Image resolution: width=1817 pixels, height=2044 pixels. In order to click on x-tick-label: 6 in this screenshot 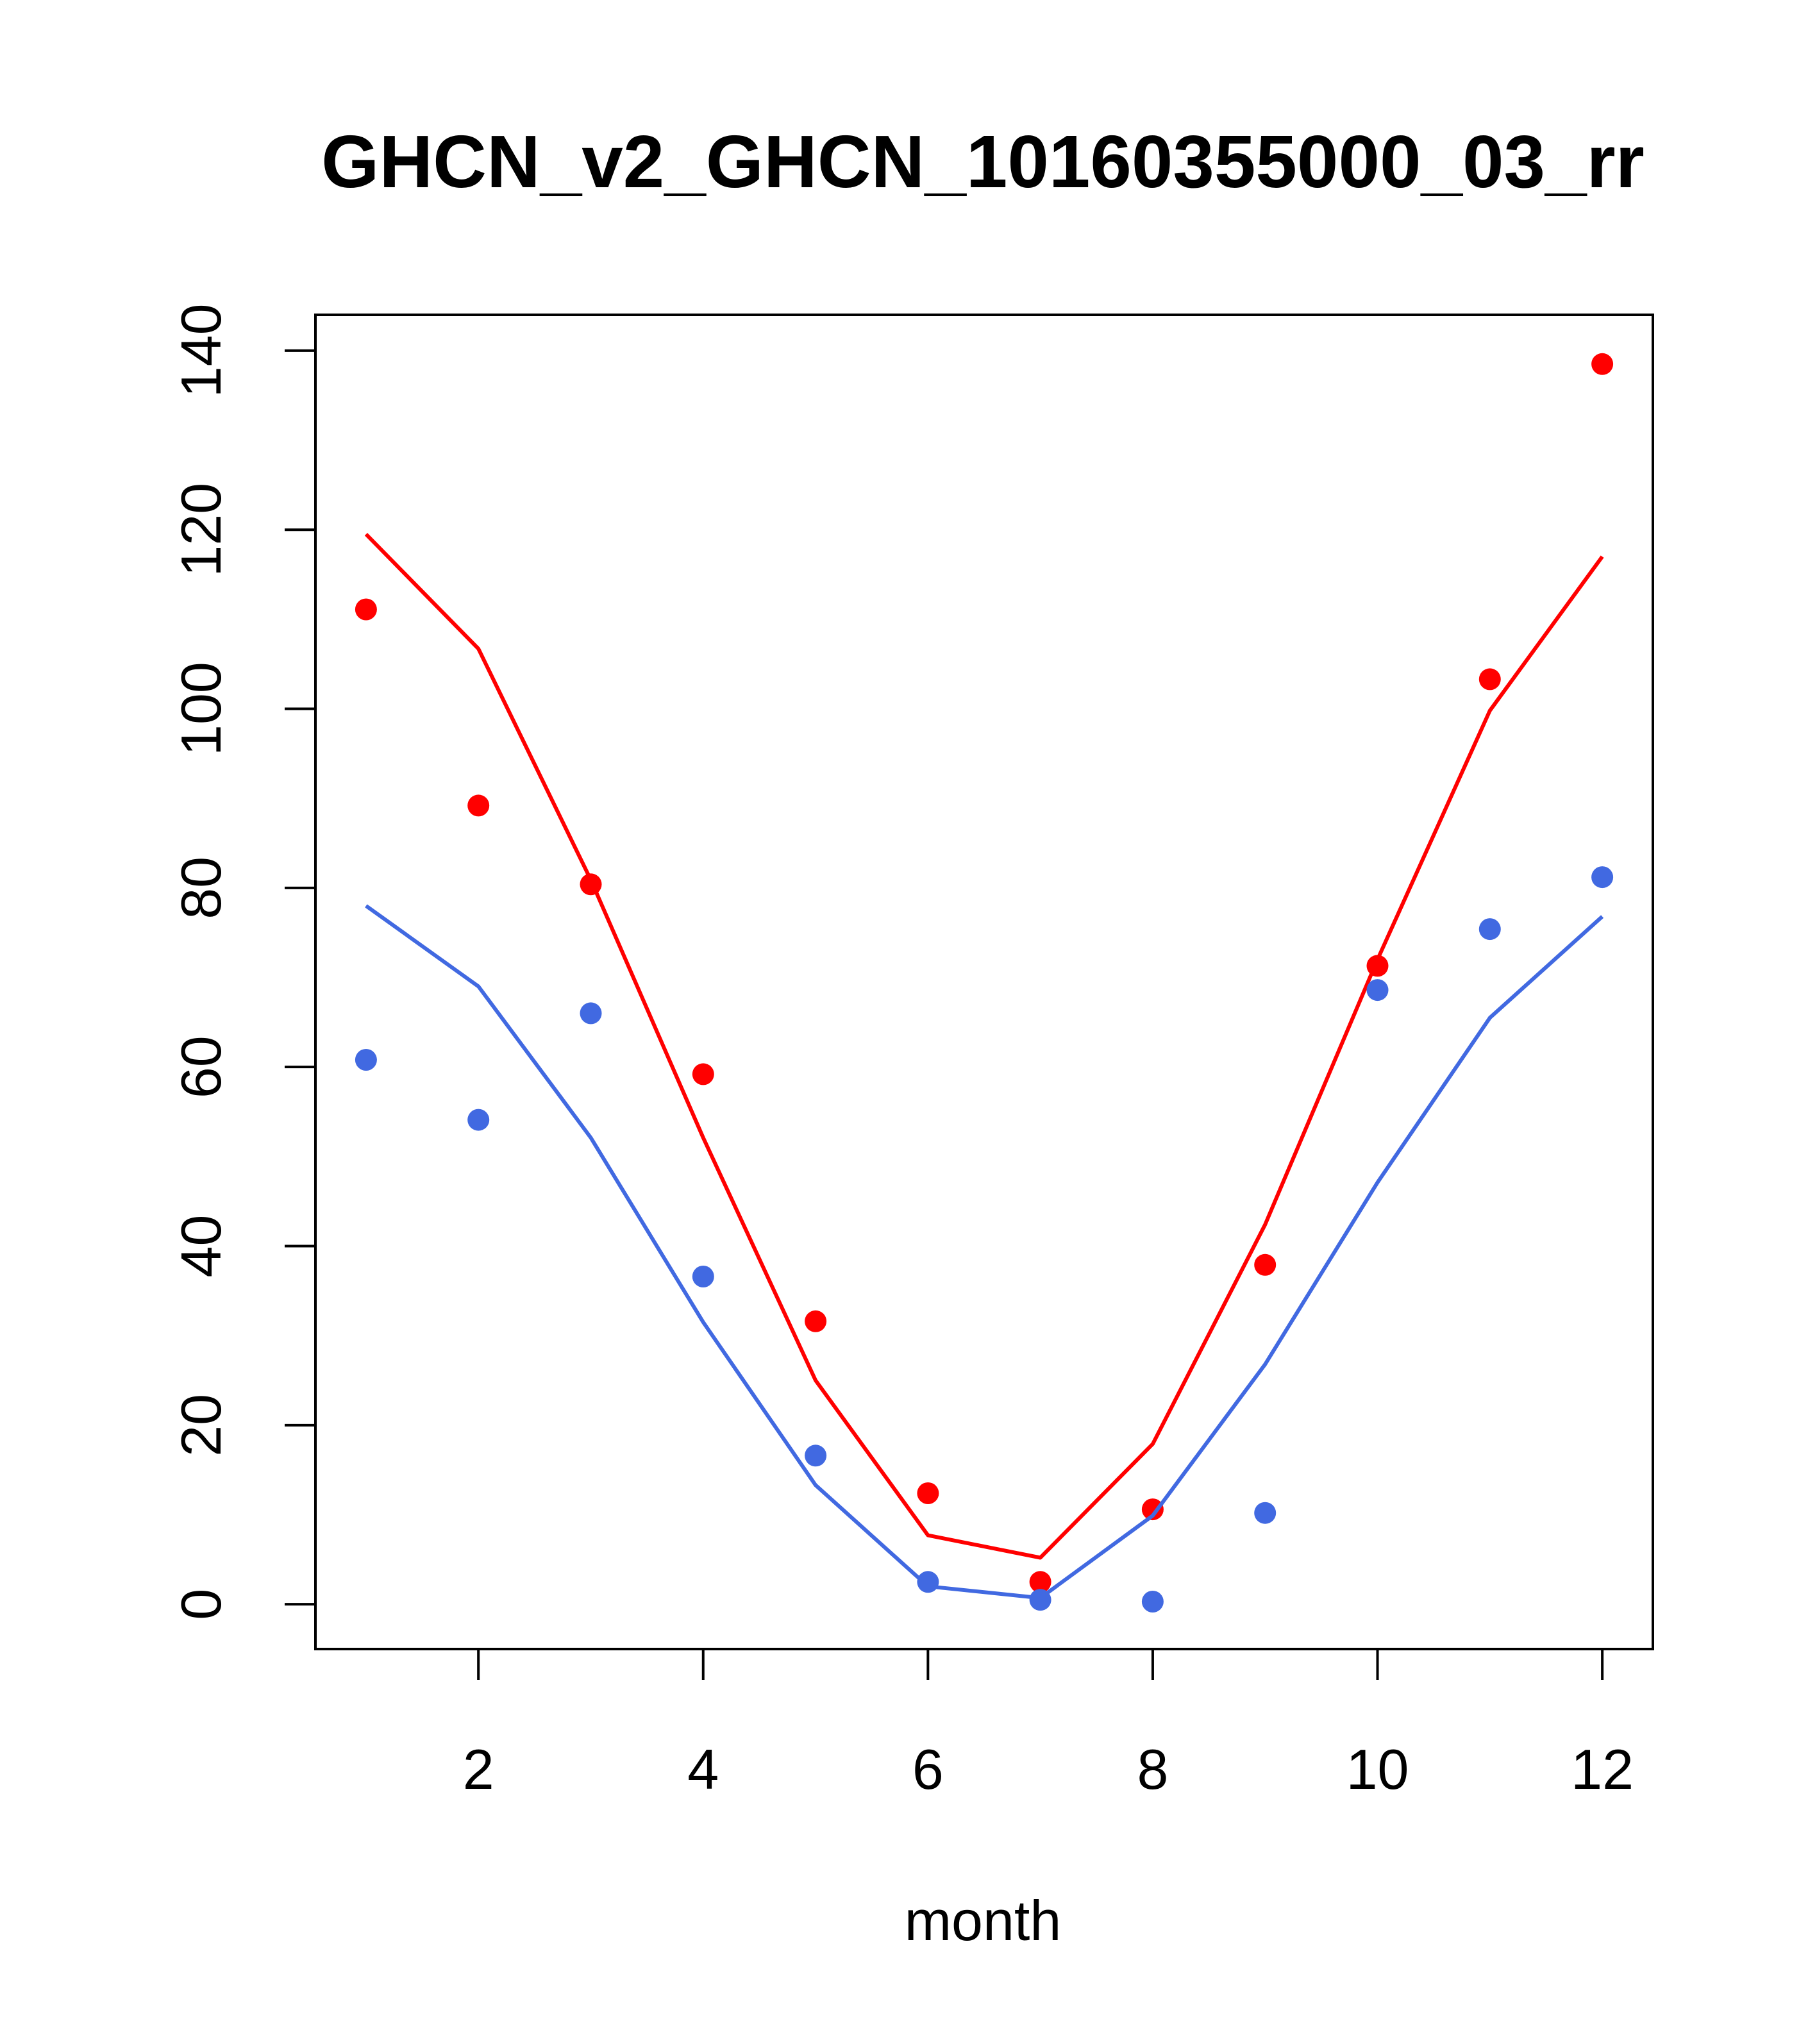, I will do `click(928, 1769)`.